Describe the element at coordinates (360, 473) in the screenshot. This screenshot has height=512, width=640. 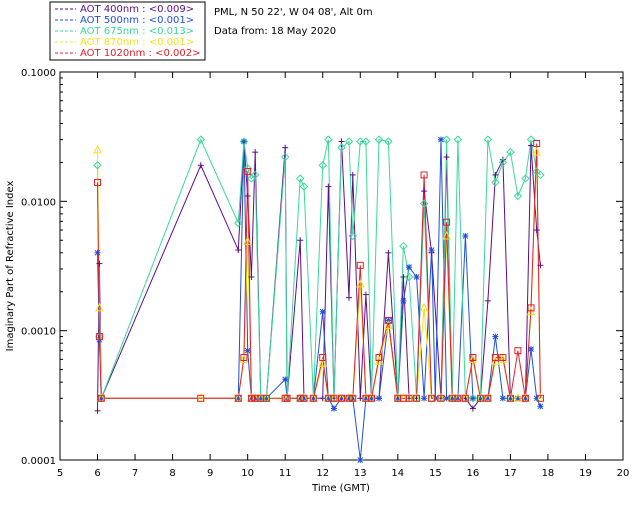
I see `x-tick-label: 13` at that location.